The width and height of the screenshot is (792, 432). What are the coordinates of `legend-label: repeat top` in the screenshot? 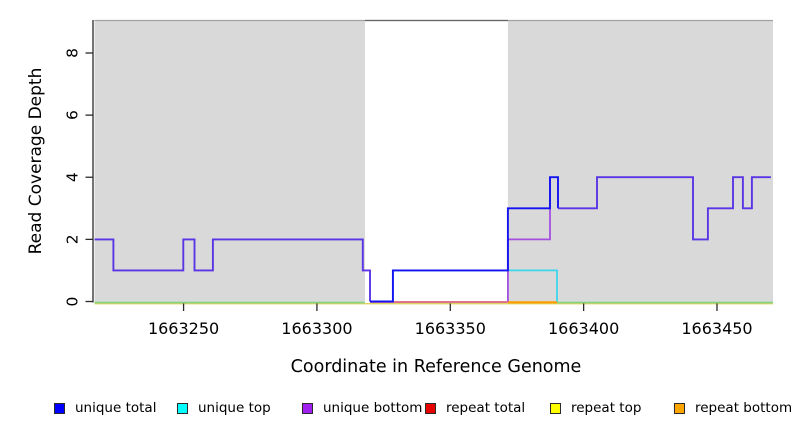 It's located at (606, 408).